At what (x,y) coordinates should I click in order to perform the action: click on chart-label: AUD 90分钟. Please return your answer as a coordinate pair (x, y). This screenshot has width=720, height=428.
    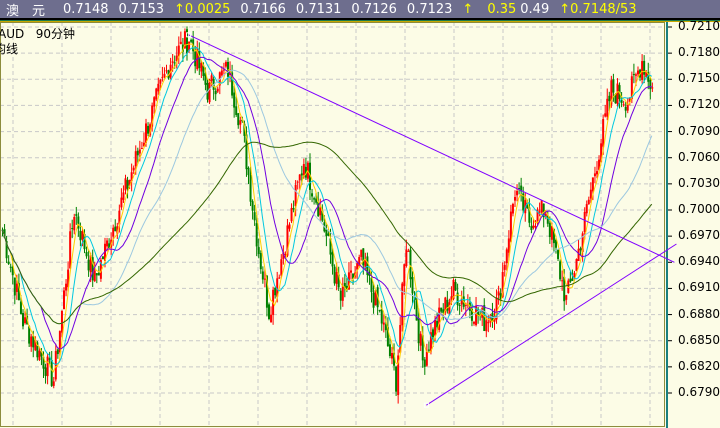
    Looking at the image, I should click on (37, 33).